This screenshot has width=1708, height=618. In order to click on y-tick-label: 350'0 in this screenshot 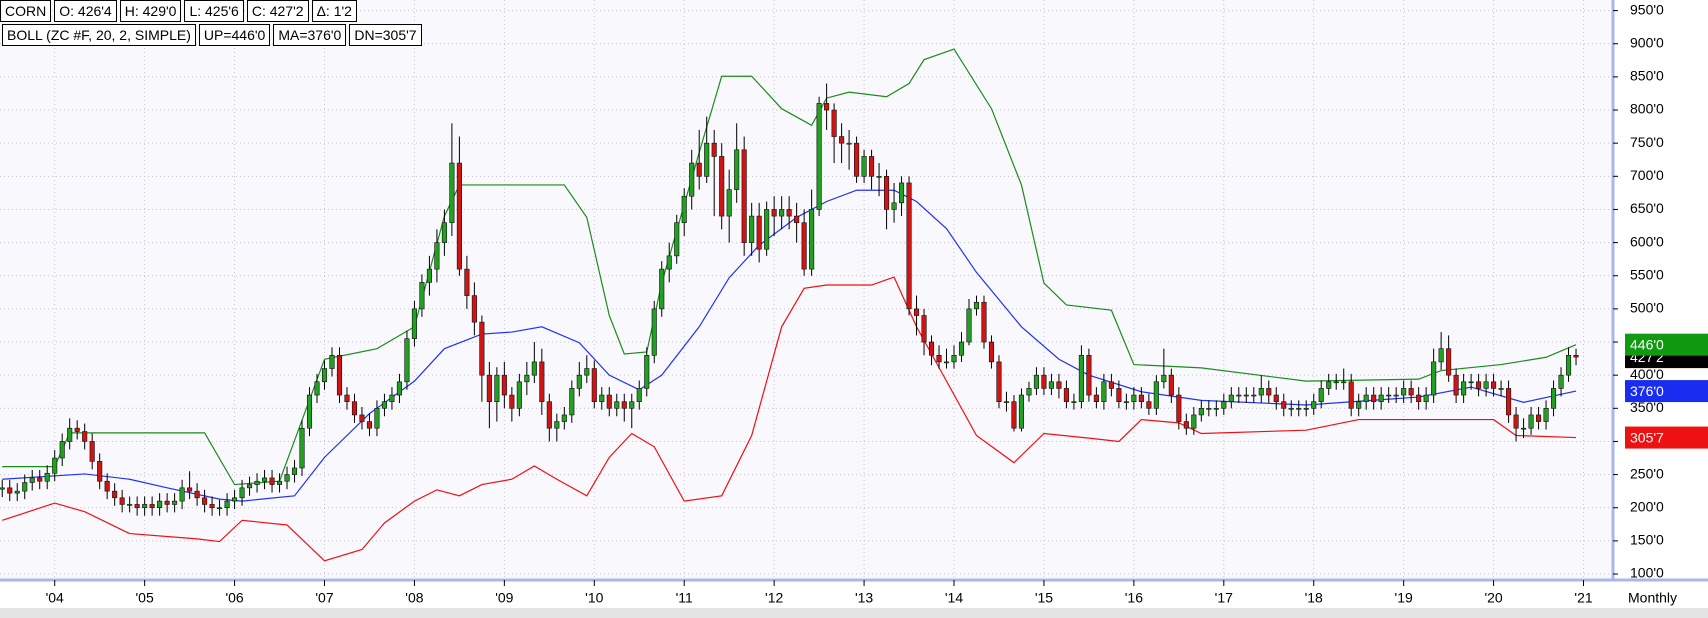, I will do `click(1647, 407)`.